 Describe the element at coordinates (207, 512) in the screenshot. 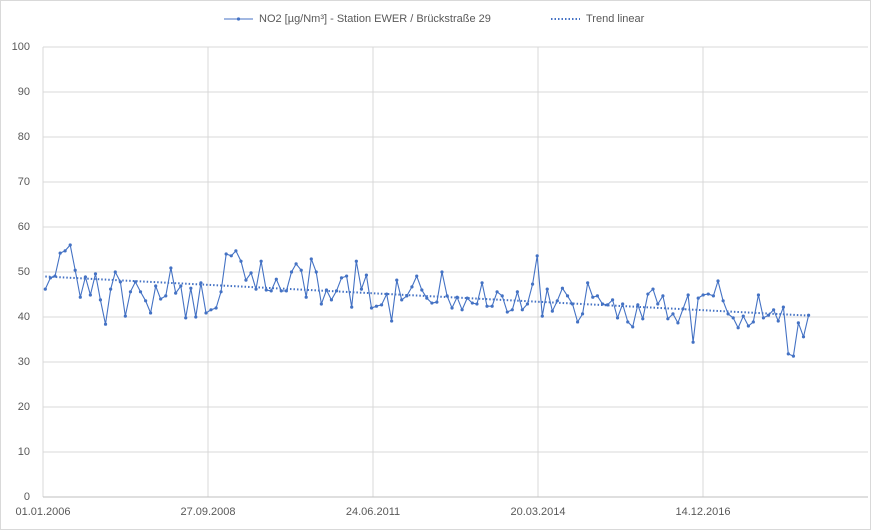

I see `x-tick-label: 27.09.2008` at that location.